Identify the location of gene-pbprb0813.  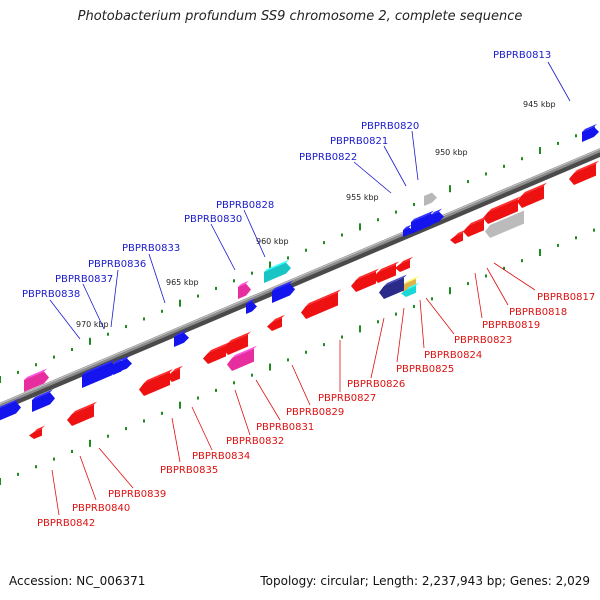
(590, 132).